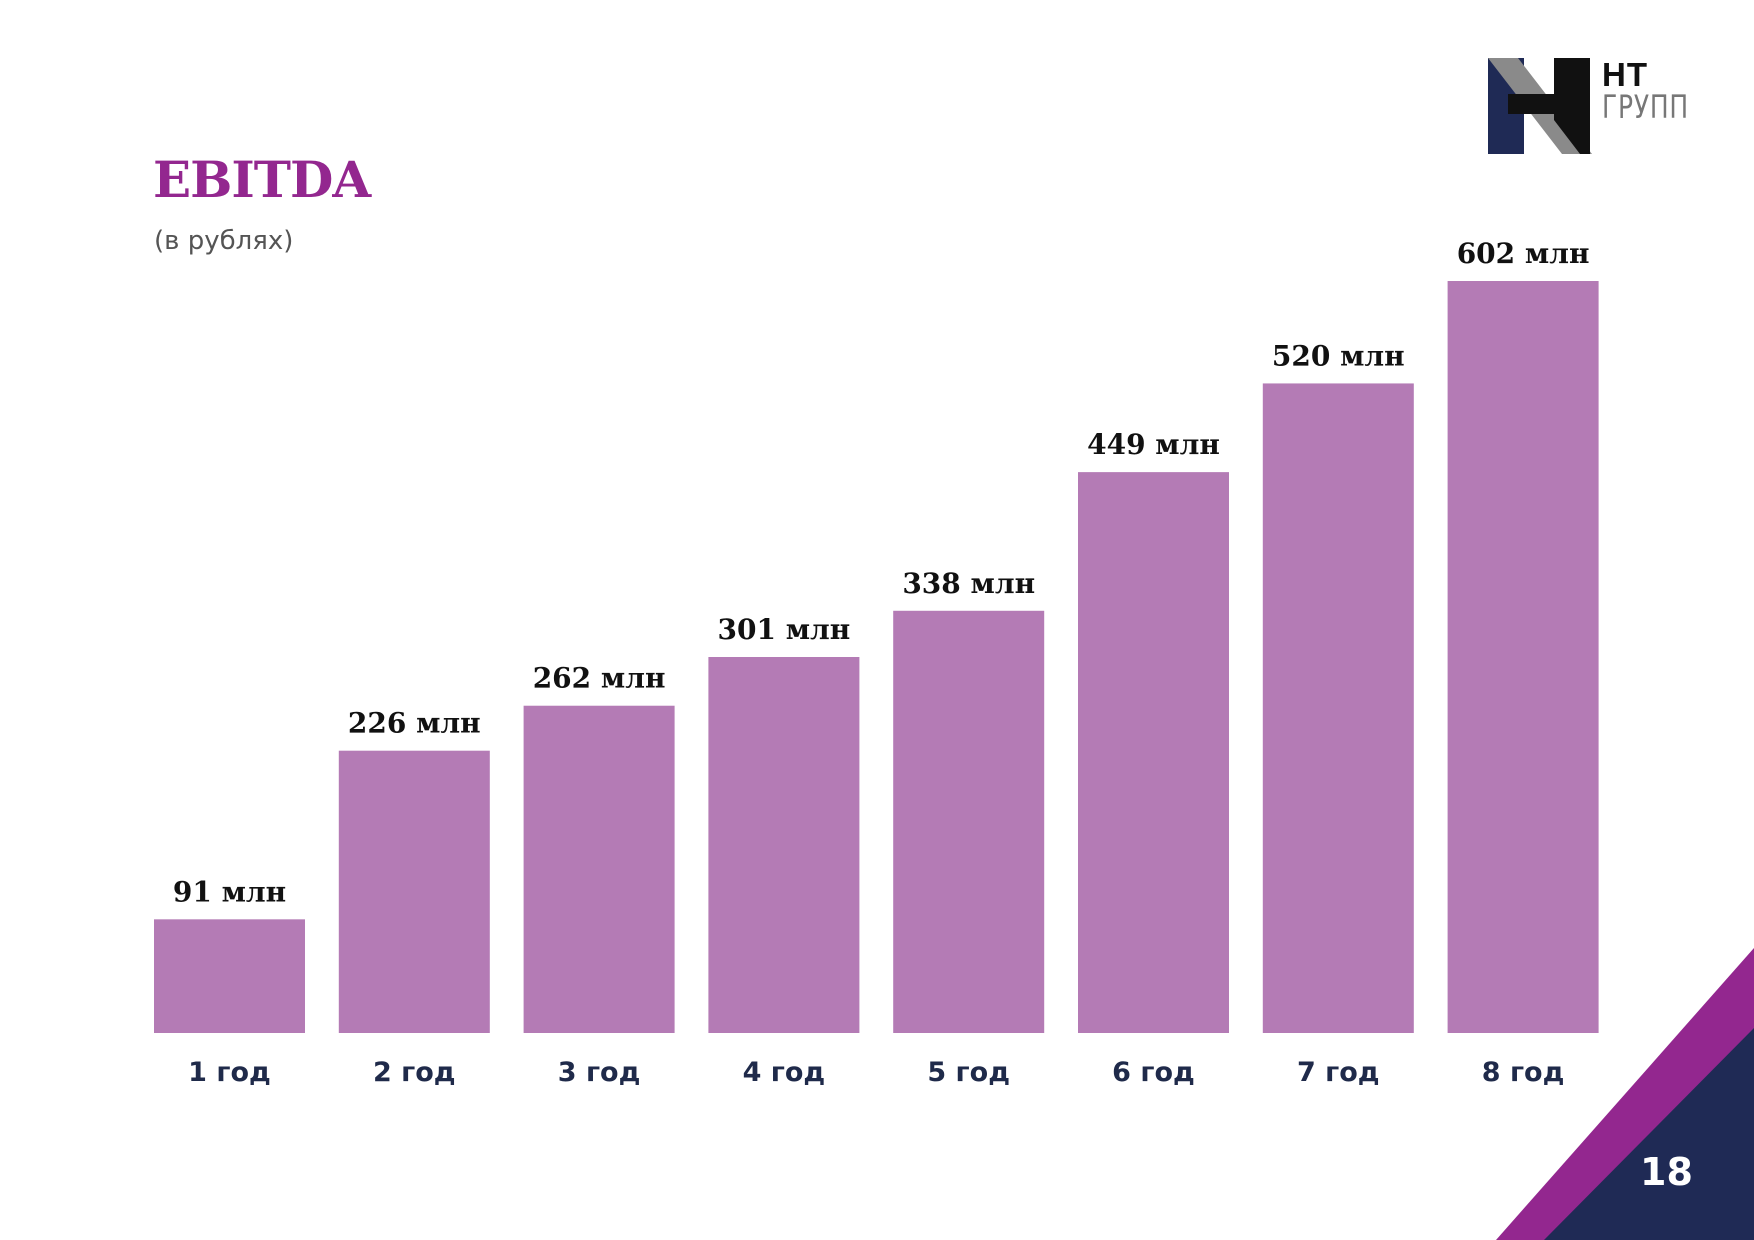 Image resolution: width=1754 pixels, height=1240 pixels. Describe the element at coordinates (1540, 106) in the screenshot. I see `logo-mark-icon` at that location.